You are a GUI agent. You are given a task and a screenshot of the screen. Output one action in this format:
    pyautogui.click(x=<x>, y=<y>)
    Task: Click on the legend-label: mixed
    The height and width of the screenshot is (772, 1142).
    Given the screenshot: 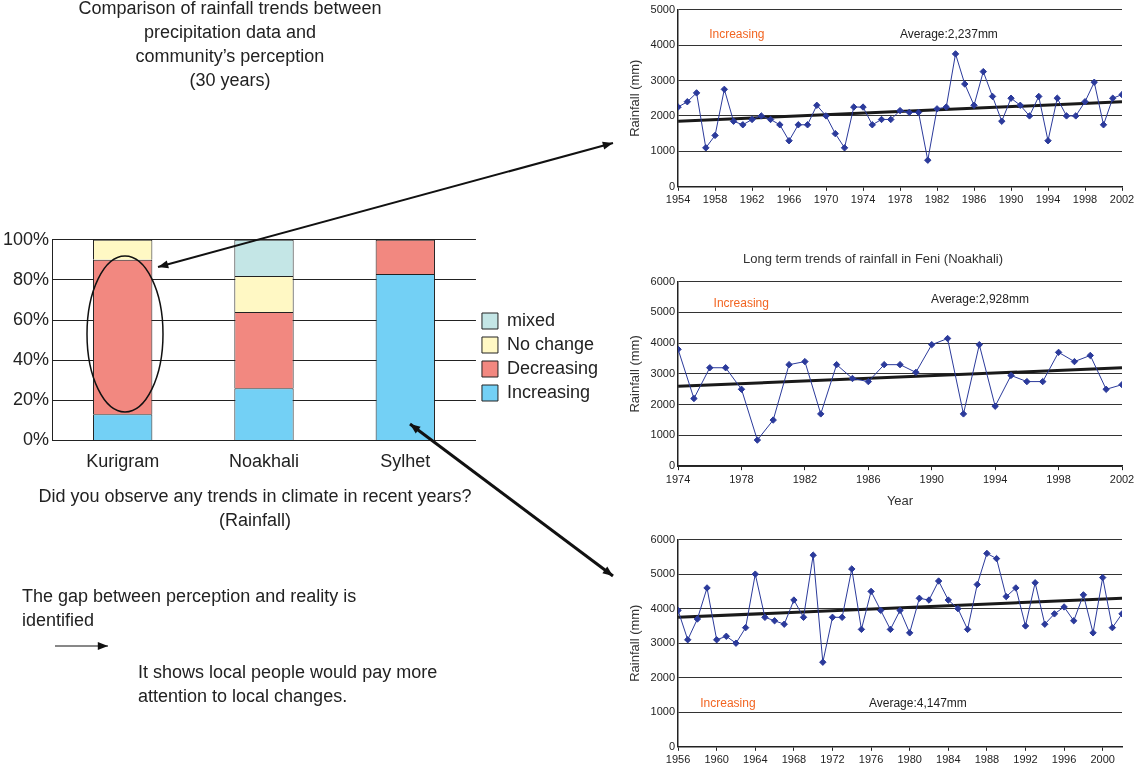 What is the action you would take?
    pyautogui.click(x=530, y=319)
    